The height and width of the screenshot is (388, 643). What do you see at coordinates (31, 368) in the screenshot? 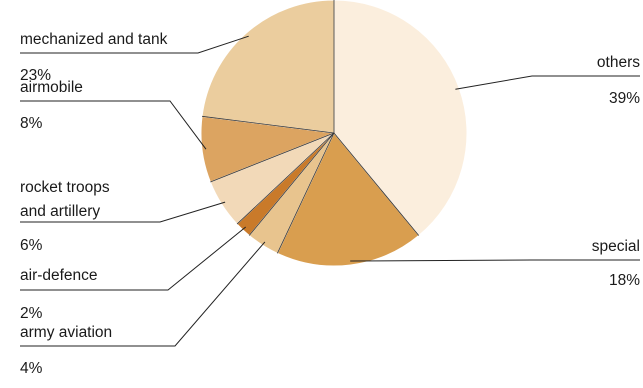
I see `slice-value-army-aviation: 4%` at bounding box center [31, 368].